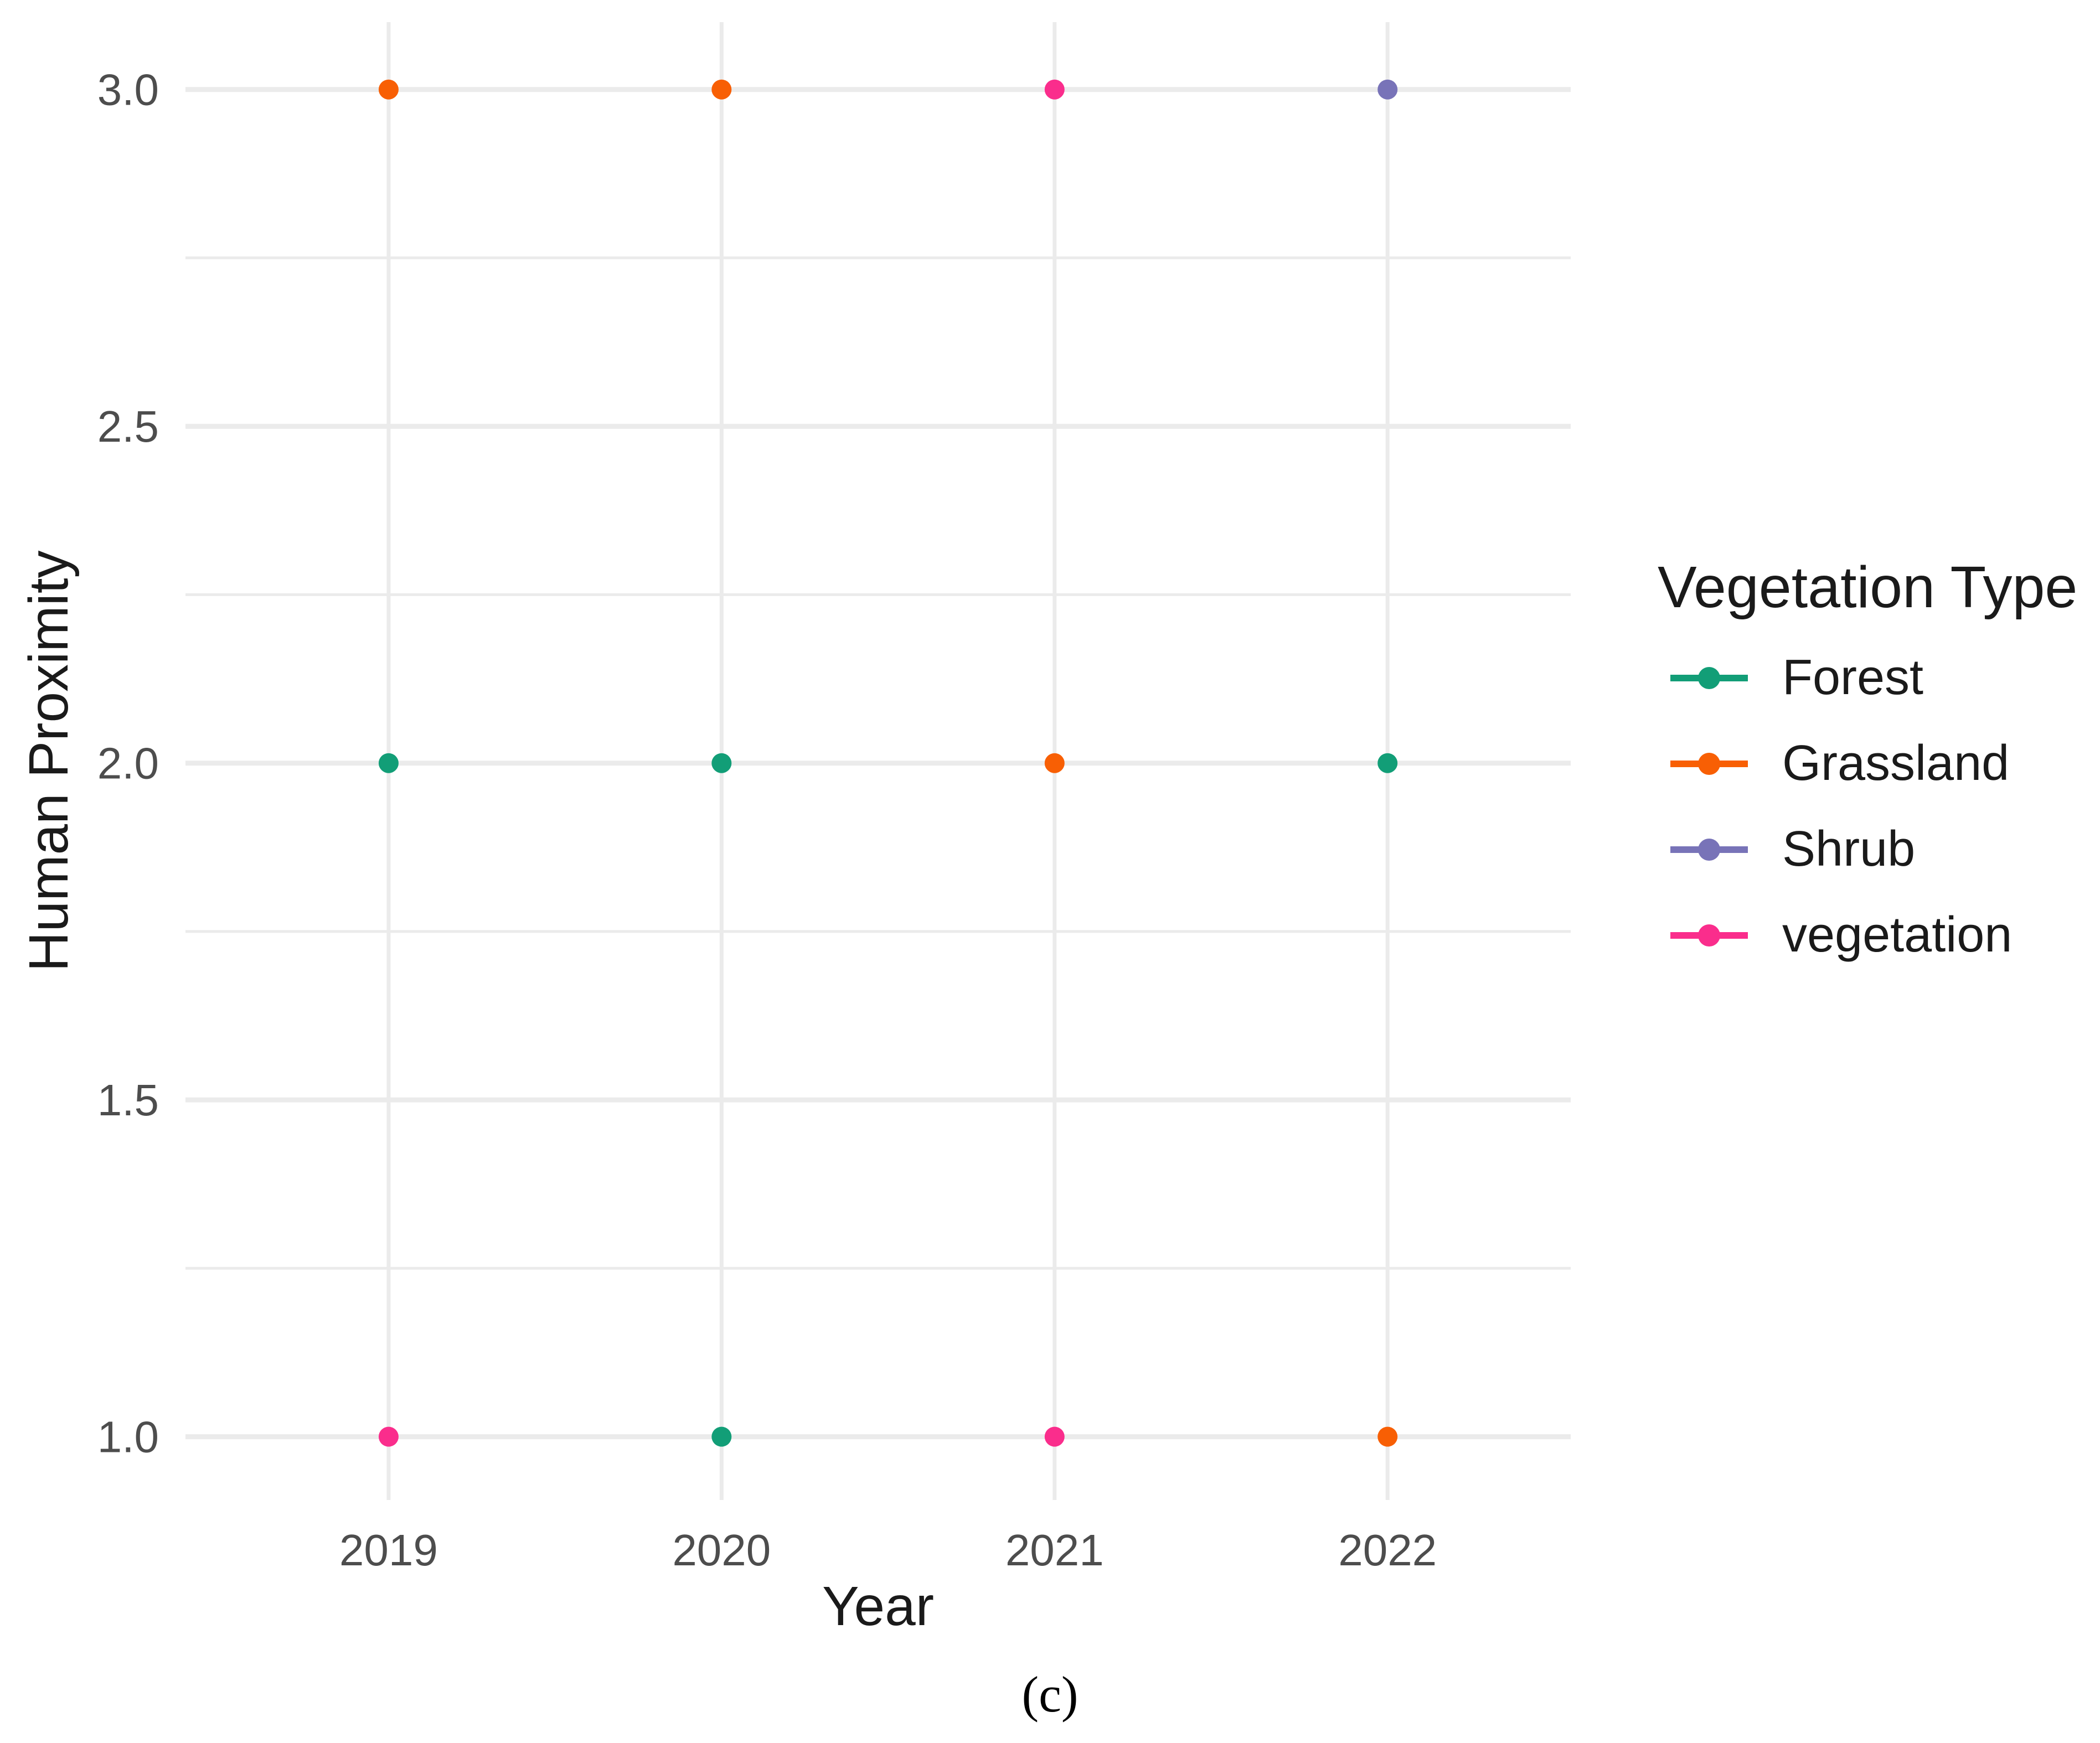  I want to click on legend-key-shrub-icon, so click(1709, 849).